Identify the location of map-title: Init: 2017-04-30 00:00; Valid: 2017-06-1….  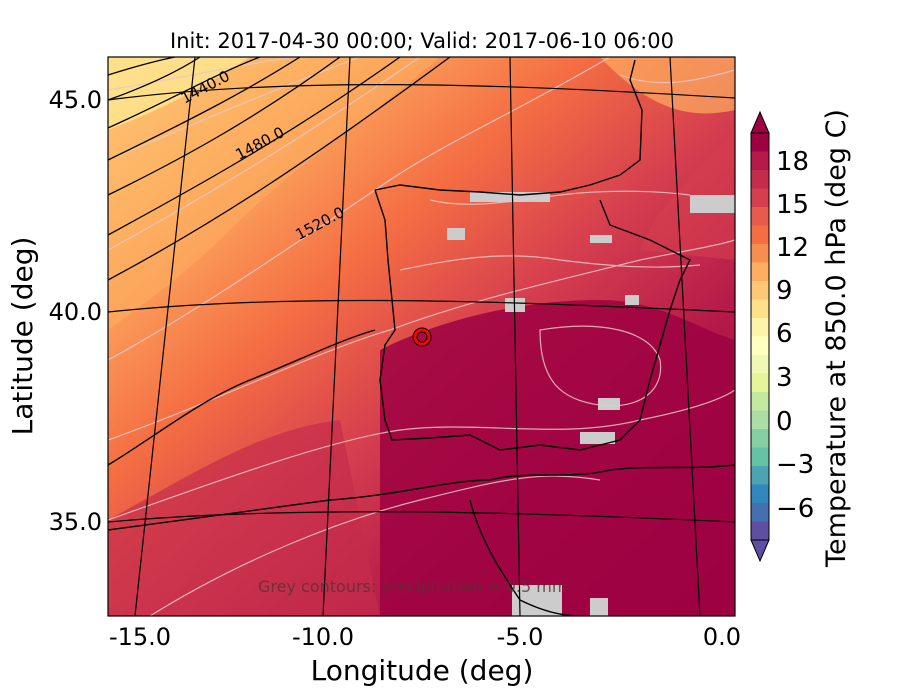
(422, 41).